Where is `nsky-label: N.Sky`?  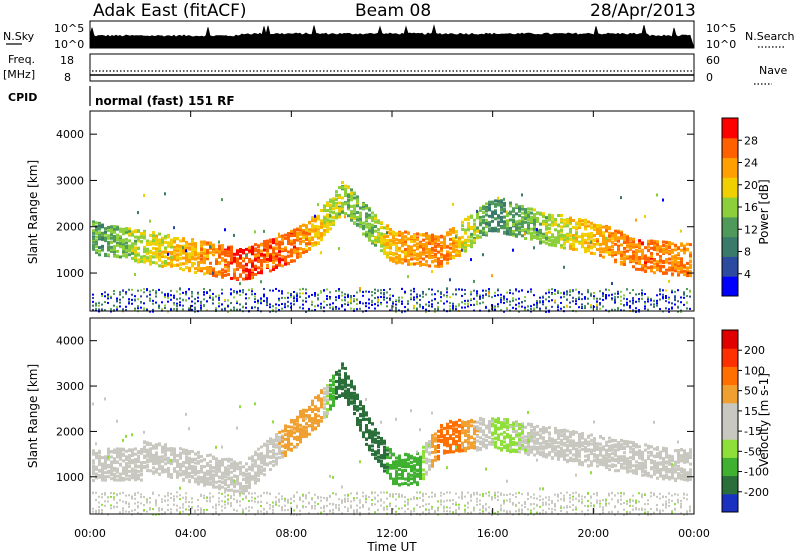
nsky-label: N.Sky is located at coordinates (19, 36).